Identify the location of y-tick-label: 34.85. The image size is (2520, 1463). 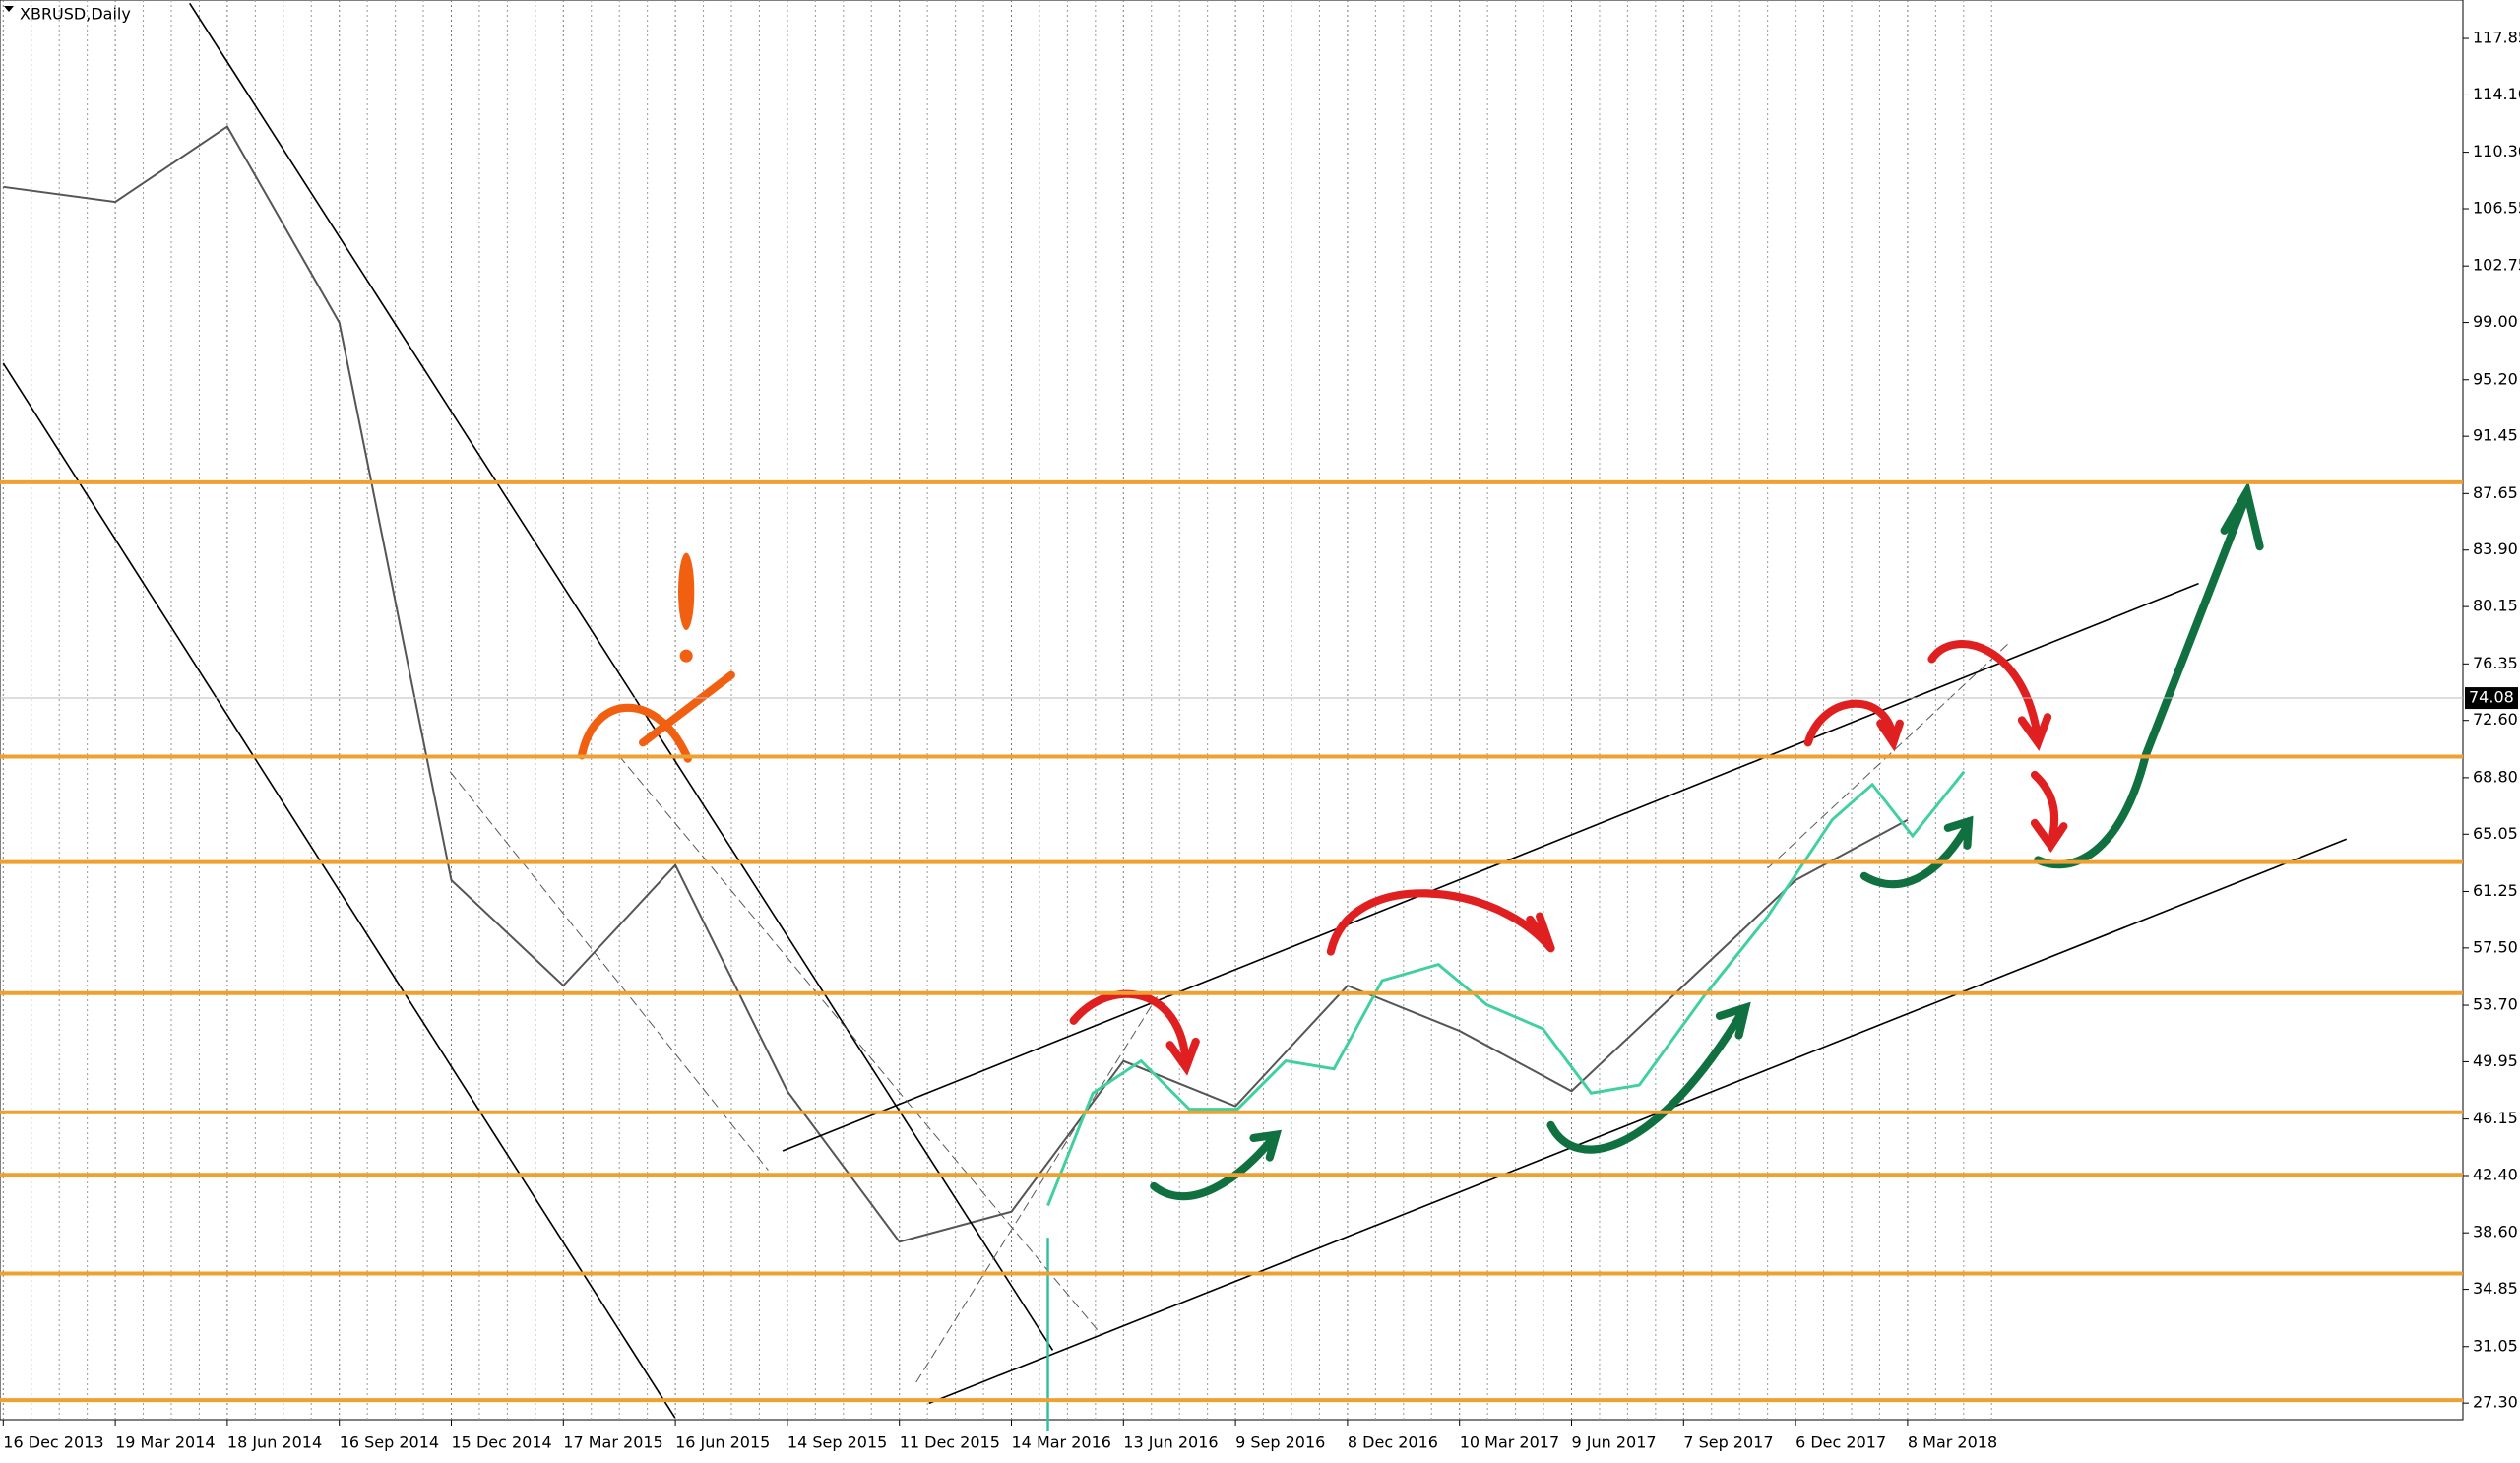
(2495, 1288).